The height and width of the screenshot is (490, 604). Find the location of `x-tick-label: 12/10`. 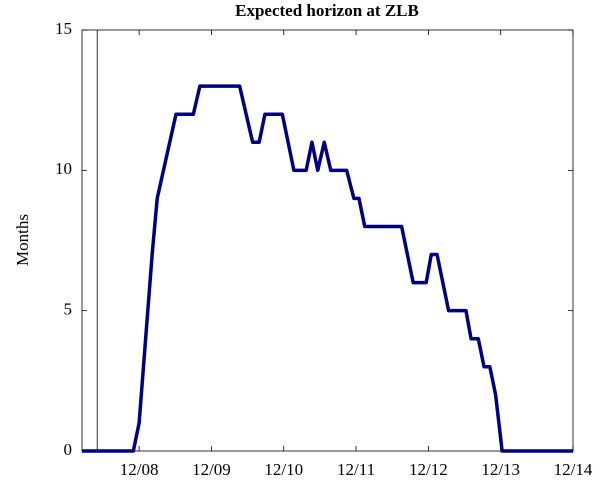

x-tick-label: 12/10 is located at coordinates (283, 469).